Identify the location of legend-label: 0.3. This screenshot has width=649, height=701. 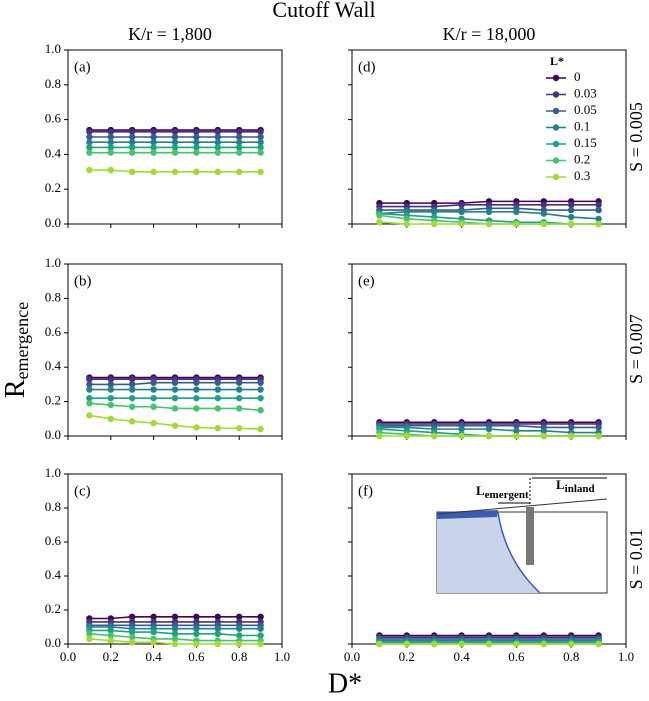
(582, 175).